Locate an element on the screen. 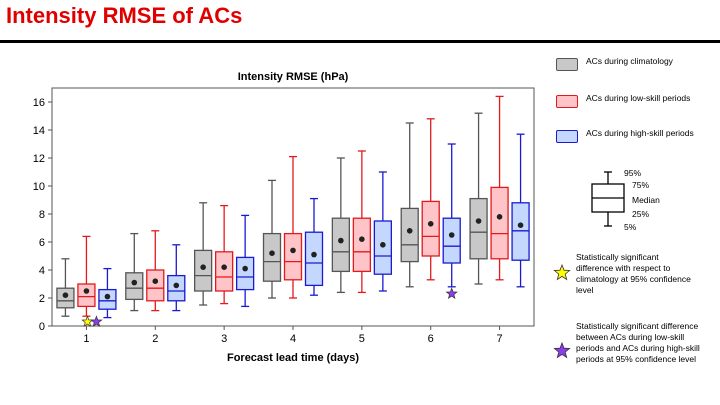 Image resolution: width=720 pixels, height=405 pixels. box-high-skill-2-mean is located at coordinates (176, 285).